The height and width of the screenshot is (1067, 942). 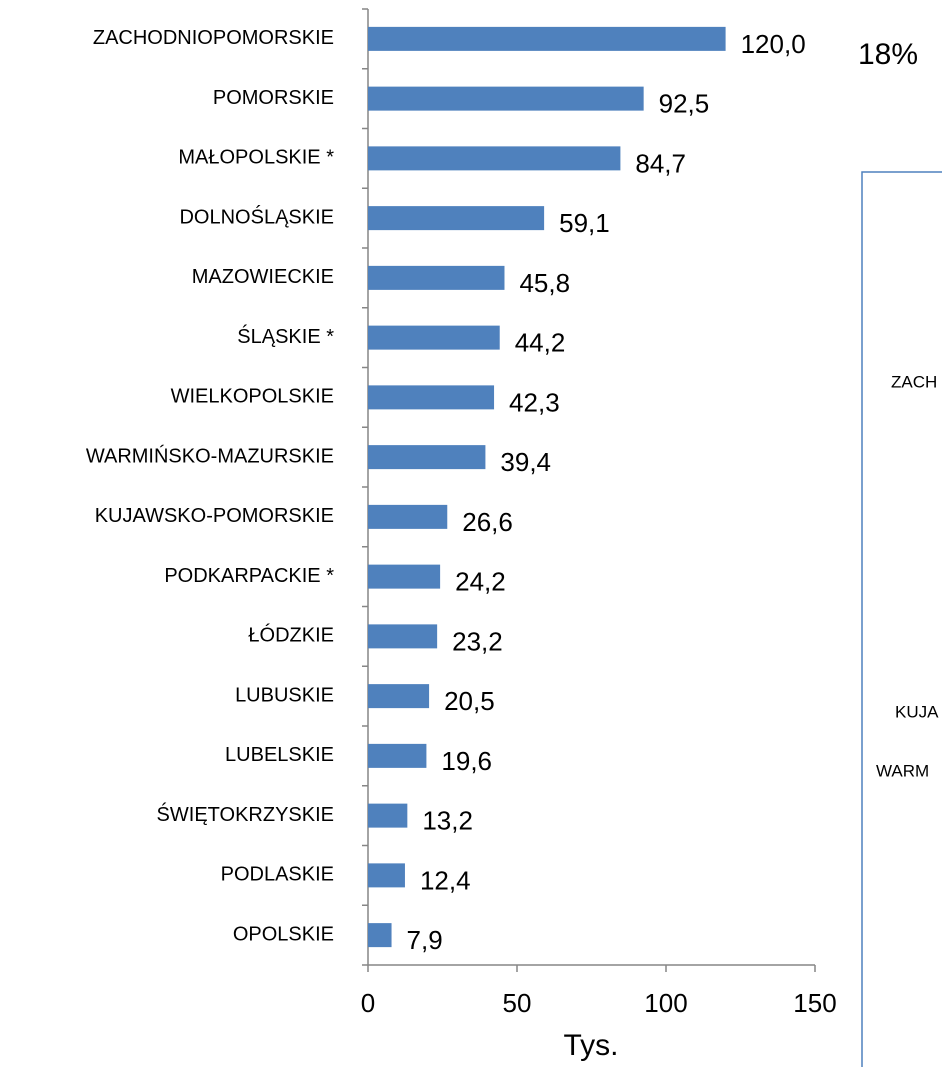 I want to click on value-label: 24,2, so click(x=480, y=582).